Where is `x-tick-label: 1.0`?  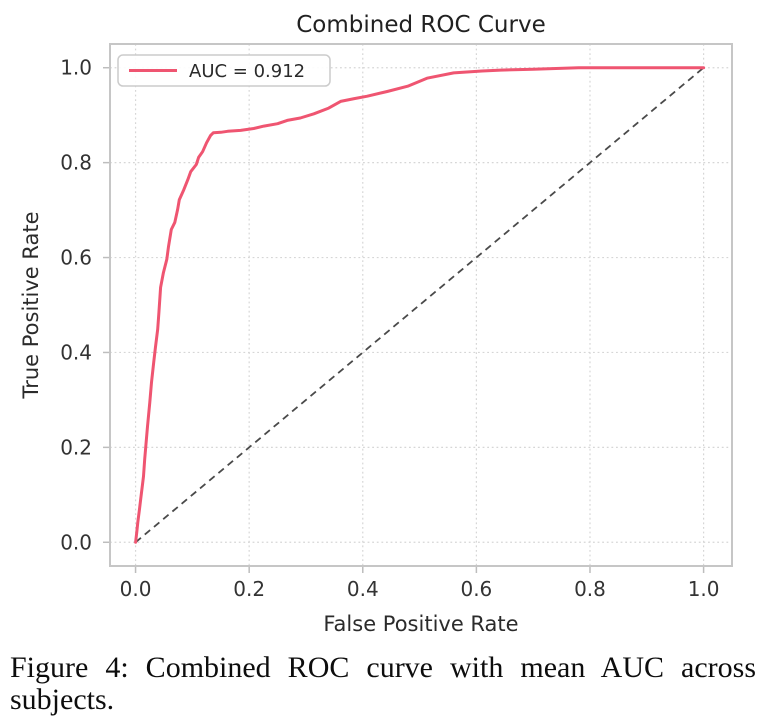 x-tick-label: 1.0 is located at coordinates (704, 589).